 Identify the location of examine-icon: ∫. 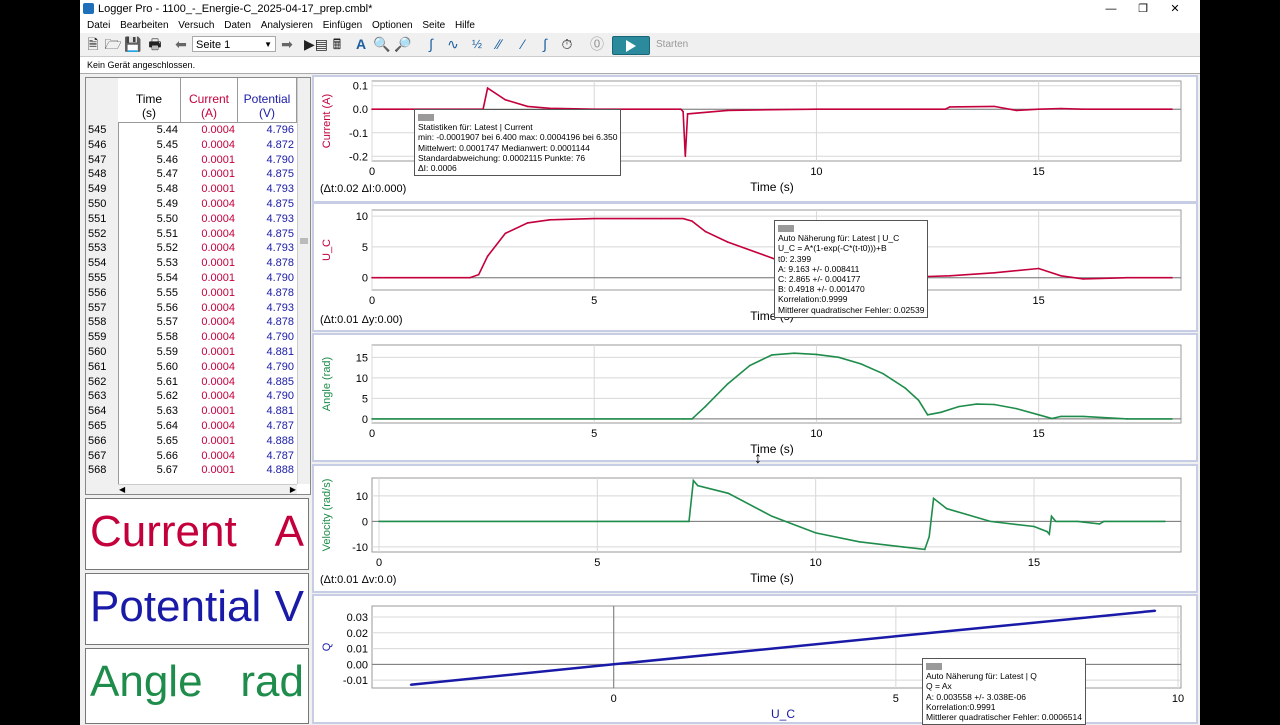
(431, 44).